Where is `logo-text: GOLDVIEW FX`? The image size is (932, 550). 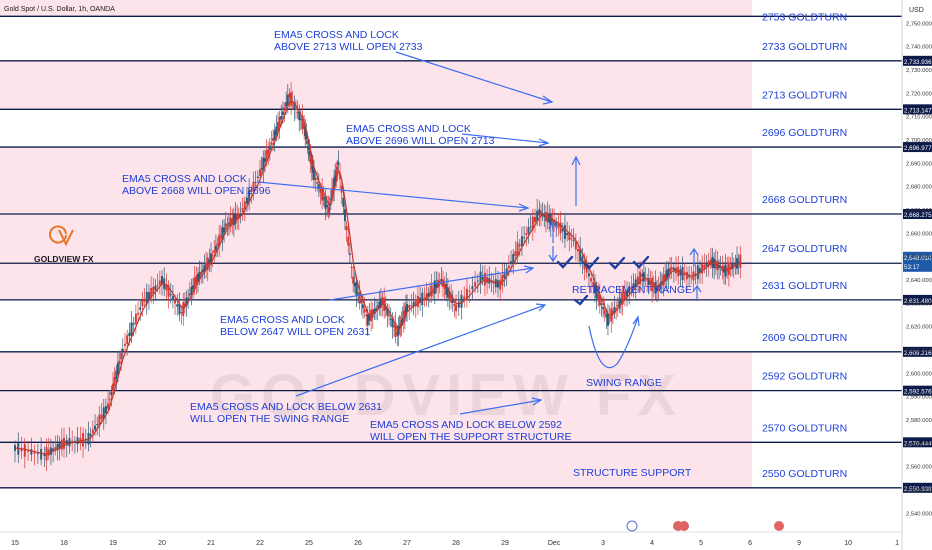 logo-text: GOLDVIEW FX is located at coordinates (64, 259).